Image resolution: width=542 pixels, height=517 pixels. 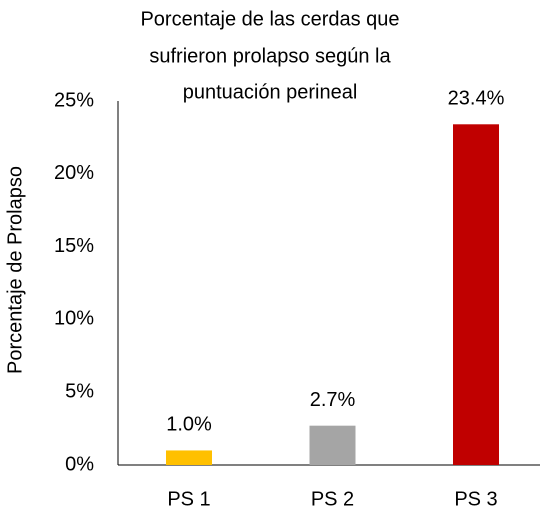 What do you see at coordinates (270, 92) in the screenshot?
I see `chart-title: puntuación perineal` at bounding box center [270, 92].